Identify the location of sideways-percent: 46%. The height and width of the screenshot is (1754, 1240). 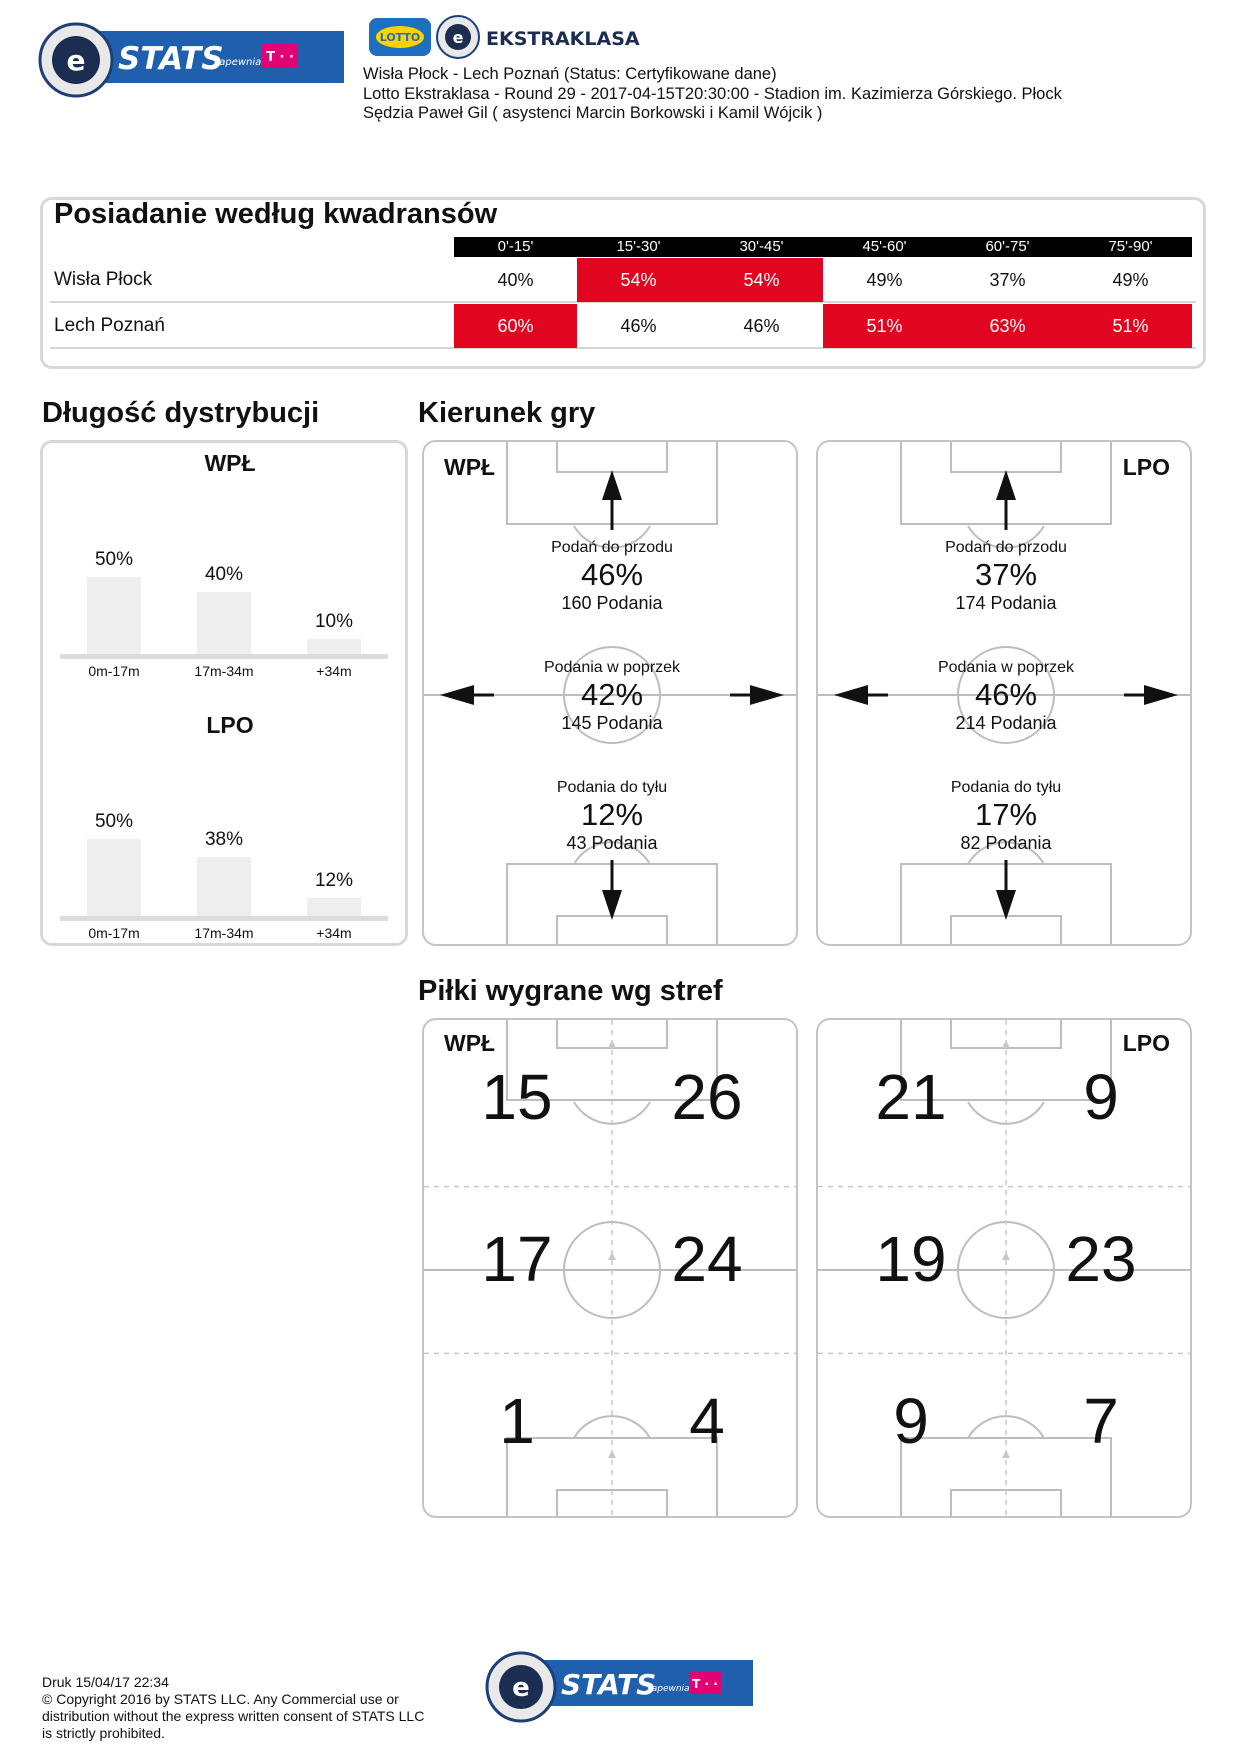
(1006, 694).